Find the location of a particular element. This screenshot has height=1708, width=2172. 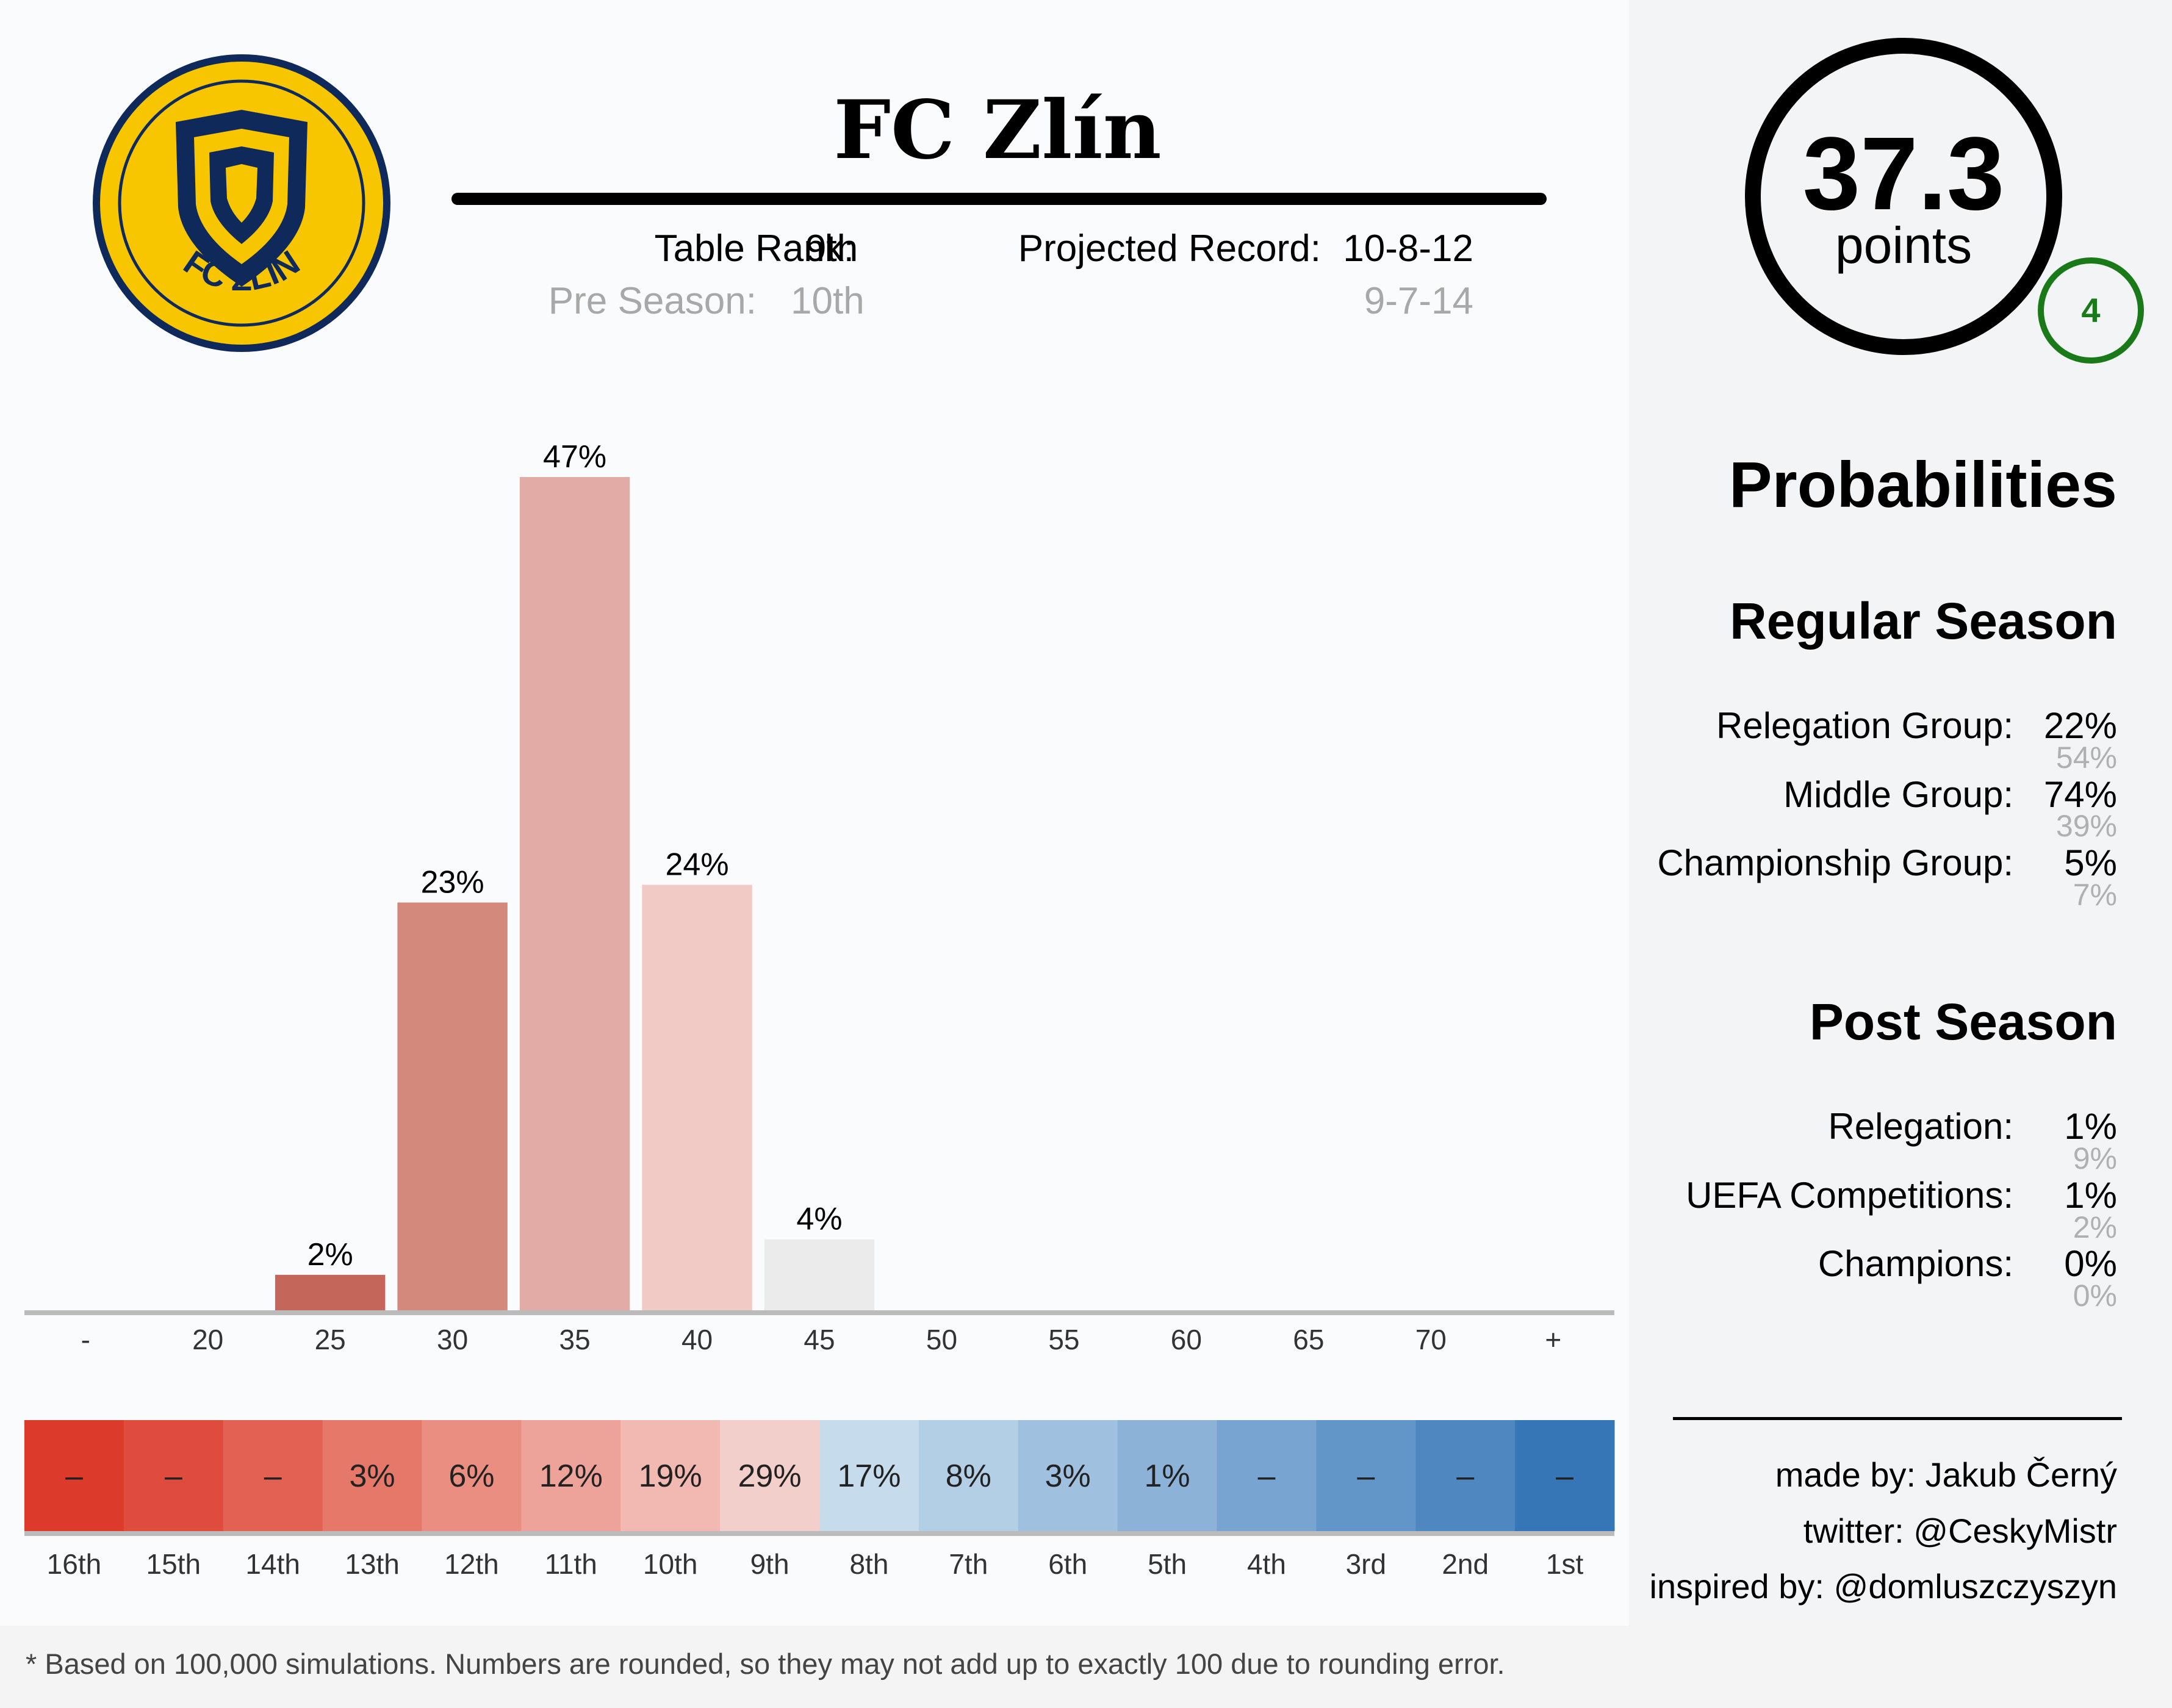

heatmap-cell-label: 6% is located at coordinates (471, 1476).